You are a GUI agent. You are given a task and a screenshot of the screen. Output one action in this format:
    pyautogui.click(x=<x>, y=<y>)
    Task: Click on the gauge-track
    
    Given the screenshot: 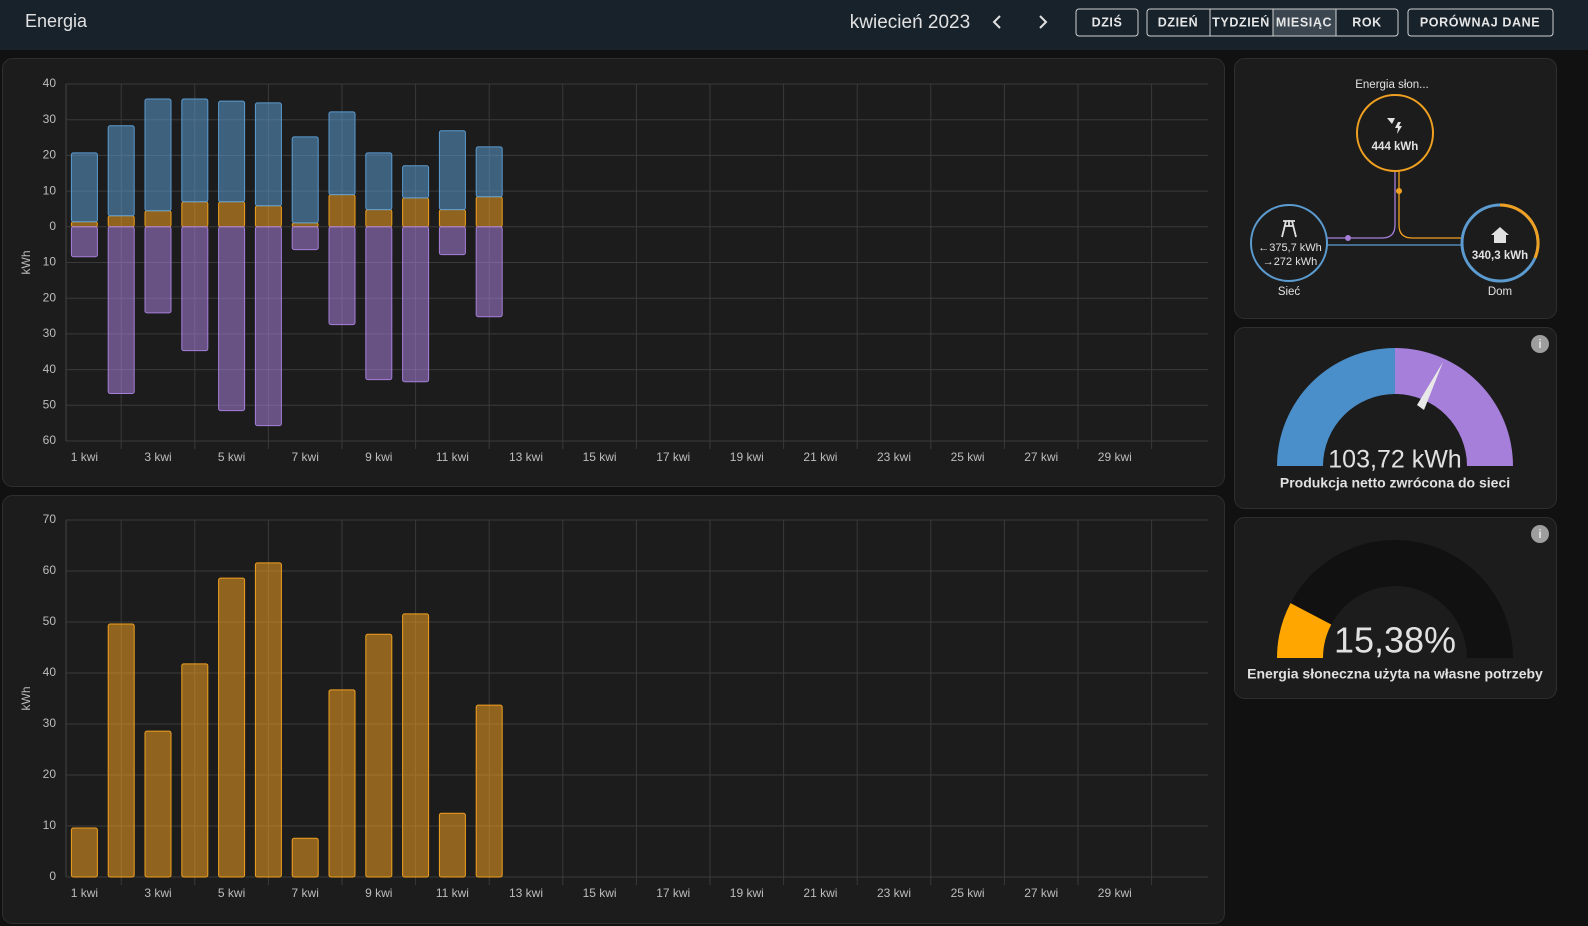 What is the action you would take?
    pyautogui.click(x=1395, y=599)
    